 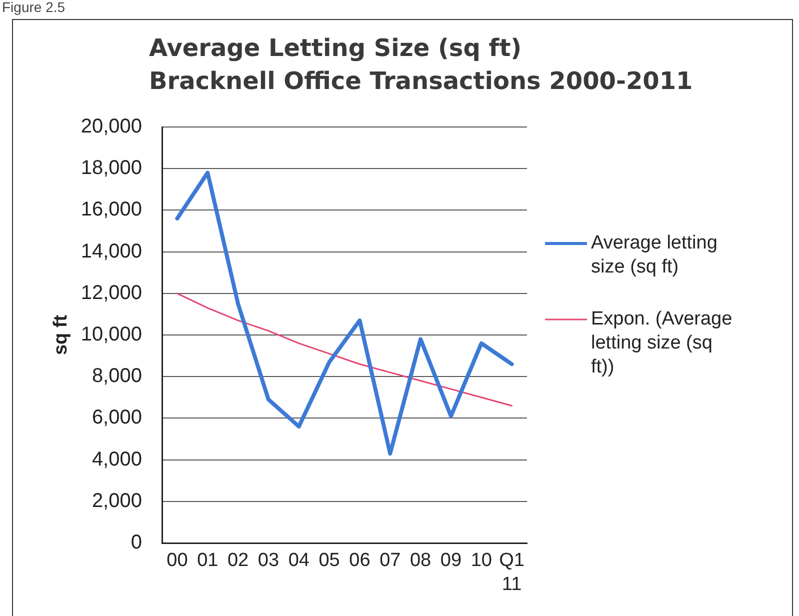 I want to click on y-tick-label: 4,000, so click(x=117, y=459).